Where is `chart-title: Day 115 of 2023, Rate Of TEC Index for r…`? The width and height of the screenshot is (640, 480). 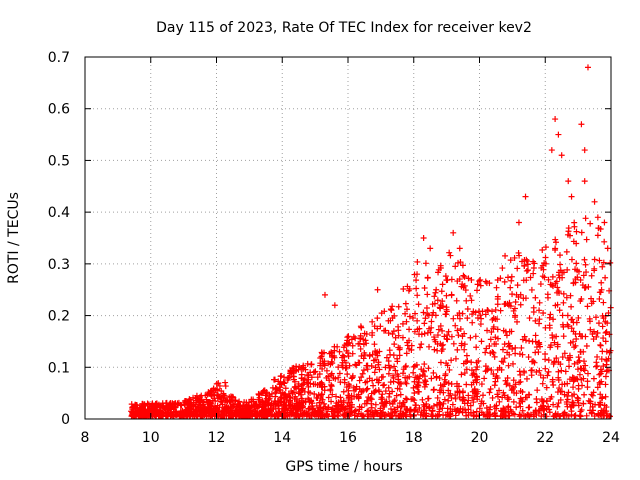 chart-title: Day 115 of 2023, Rate Of TEC Index for r… is located at coordinates (344, 28).